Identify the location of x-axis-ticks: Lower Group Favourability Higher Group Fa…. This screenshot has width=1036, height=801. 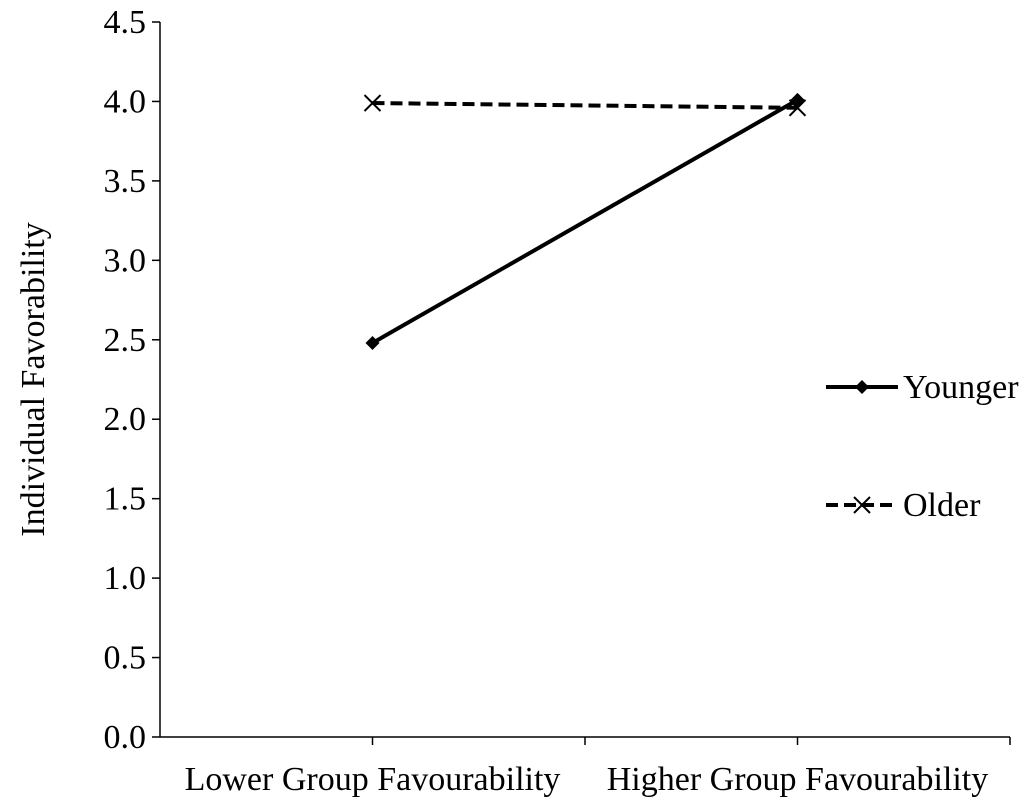
(598, 767).